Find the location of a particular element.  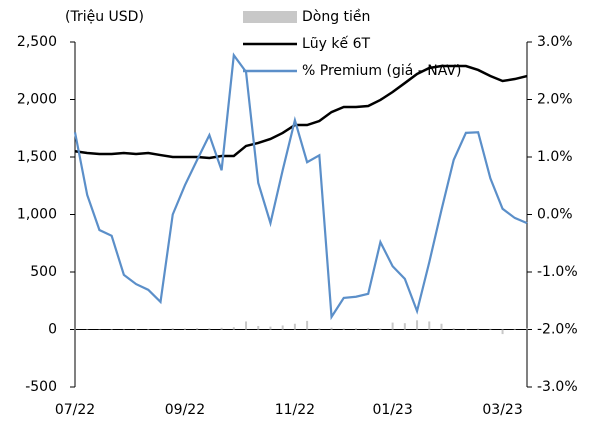

y2-tick-label: 3.0% is located at coordinates (555, 42).